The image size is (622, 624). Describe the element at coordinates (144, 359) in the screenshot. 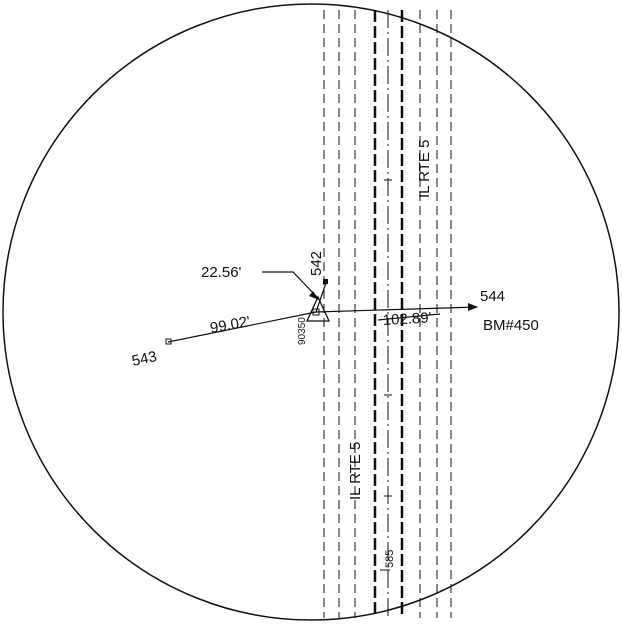

I see `label-point-543: 543` at that location.